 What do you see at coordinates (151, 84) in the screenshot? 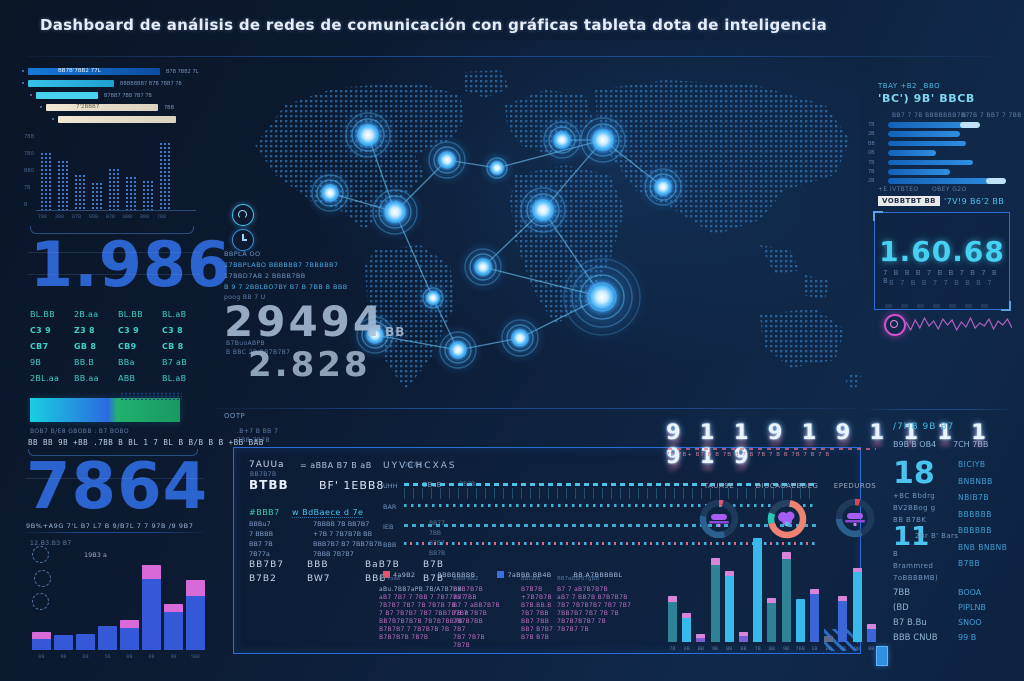
I see `h-bar-right-label: BBBBBBB7 B7B 7BB7 7B` at bounding box center [151, 84].